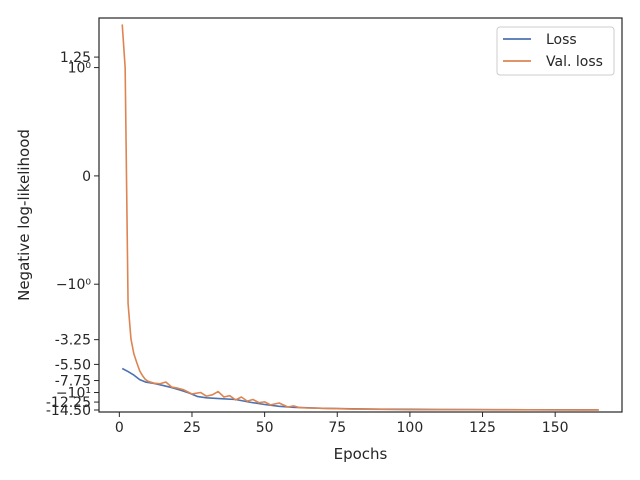 The height and width of the screenshot is (480, 640). Describe the element at coordinates (265, 428) in the screenshot. I see `x-tick-label: 50` at that location.